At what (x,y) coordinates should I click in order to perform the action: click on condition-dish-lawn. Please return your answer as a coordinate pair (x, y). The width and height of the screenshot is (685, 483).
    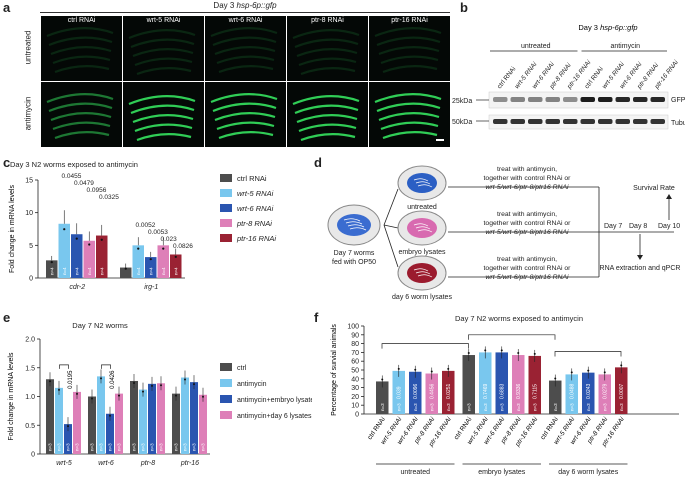
    Looking at the image, I should click on (422, 273).